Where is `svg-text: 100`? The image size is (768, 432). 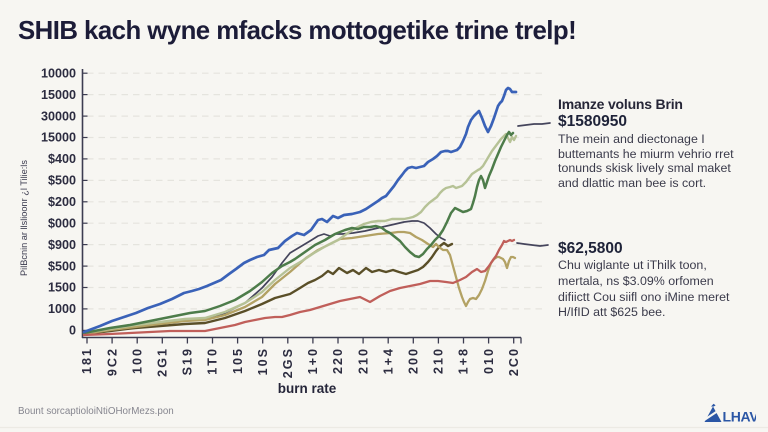 svg-text: 100 is located at coordinates (137, 360).